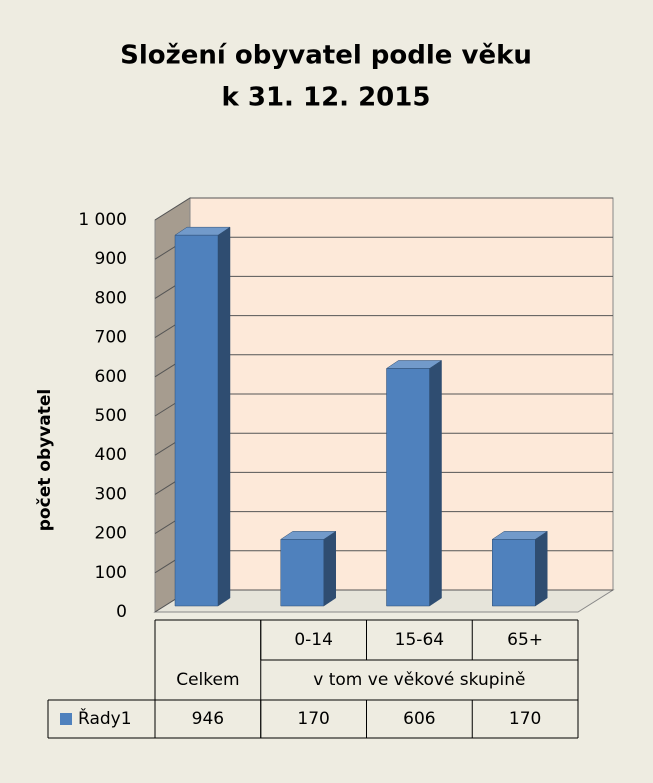 The image size is (653, 783). Describe the element at coordinates (313, 640) in the screenshot. I see `category-label: 0-14` at that location.